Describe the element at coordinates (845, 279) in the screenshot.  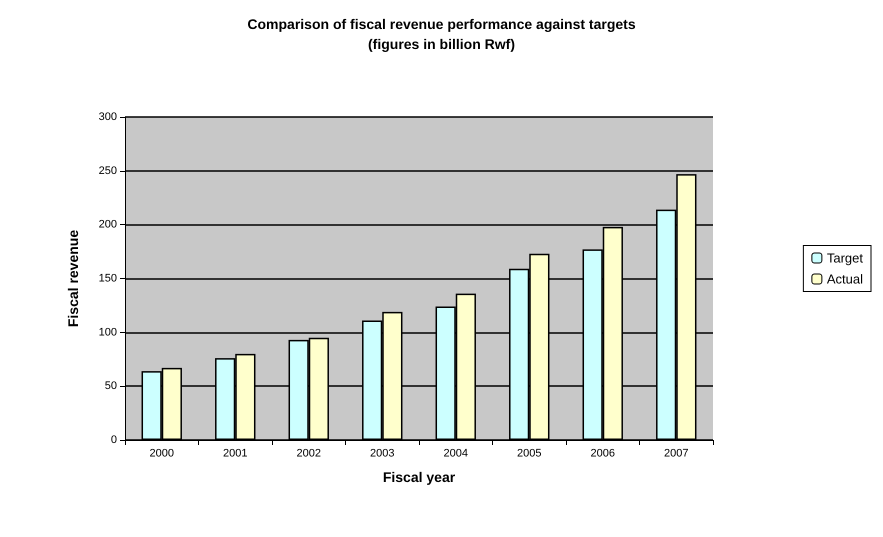
I see `legend-label: Actual` at that location.